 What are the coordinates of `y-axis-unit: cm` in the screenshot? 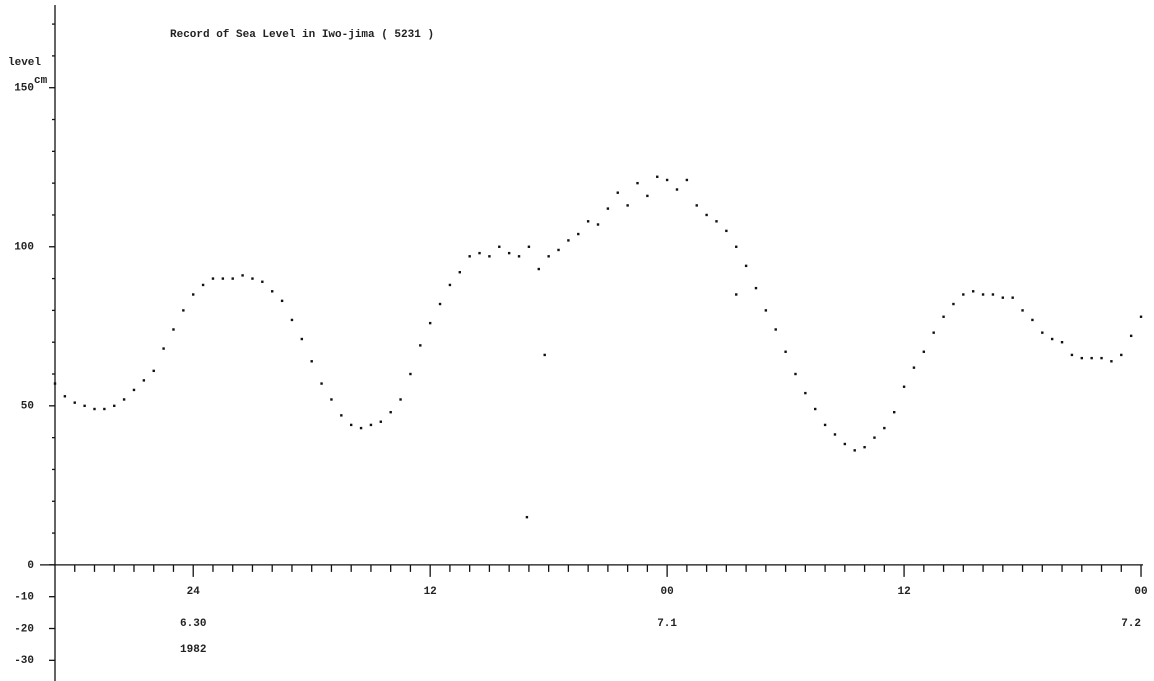 It's located at (41, 81).